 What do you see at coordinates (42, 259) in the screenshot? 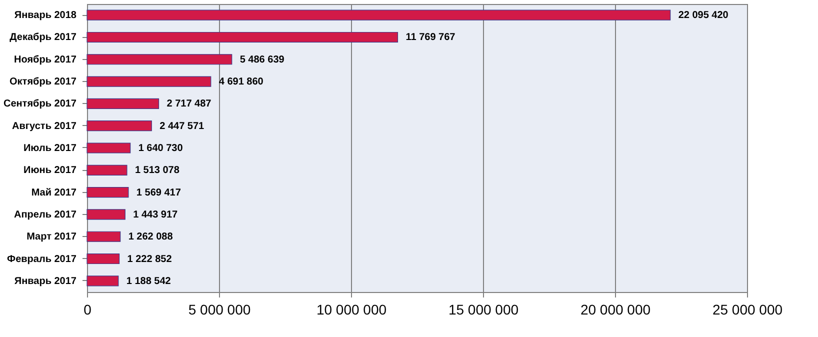
I see `y-tick-label: Февраль 2017` at bounding box center [42, 259].